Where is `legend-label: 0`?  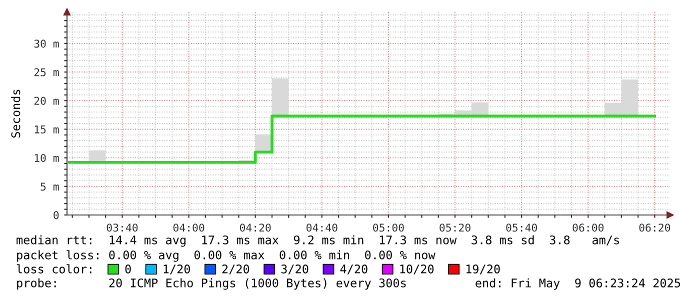 legend-label: 0 is located at coordinates (128, 269).